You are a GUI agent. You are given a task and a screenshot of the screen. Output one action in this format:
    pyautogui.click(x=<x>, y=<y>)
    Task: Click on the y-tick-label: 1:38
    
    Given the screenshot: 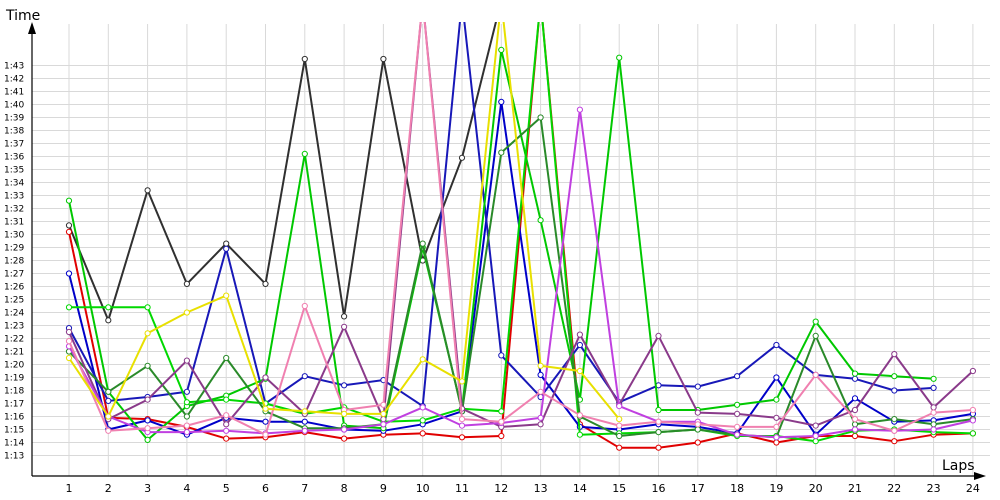 What is the action you would take?
    pyautogui.click(x=14, y=132)
    